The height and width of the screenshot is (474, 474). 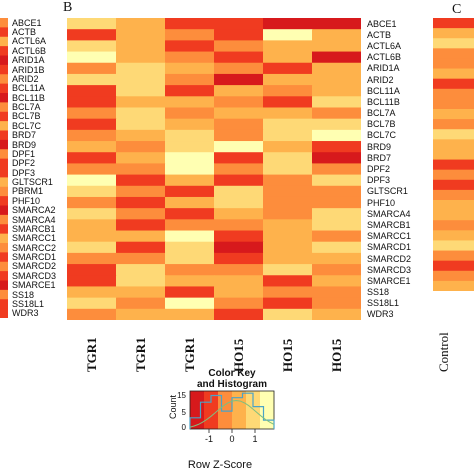 I want to click on right-gene-label: BCL7A, so click(x=381, y=113).